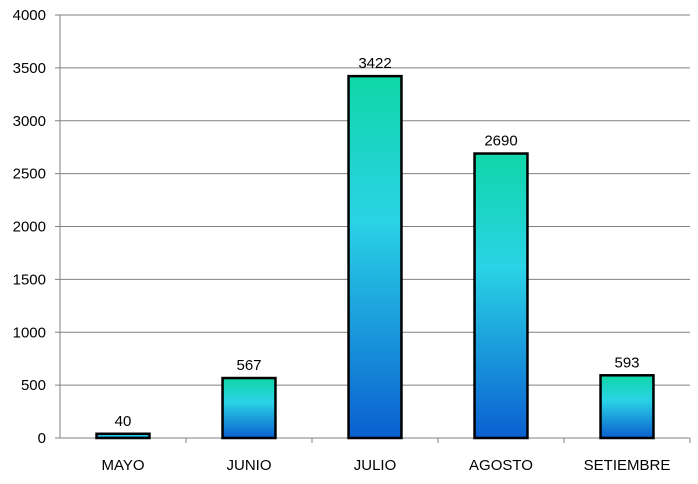  Describe the element at coordinates (29, 15) in the screenshot. I see `y-tick-label: 4000` at that location.